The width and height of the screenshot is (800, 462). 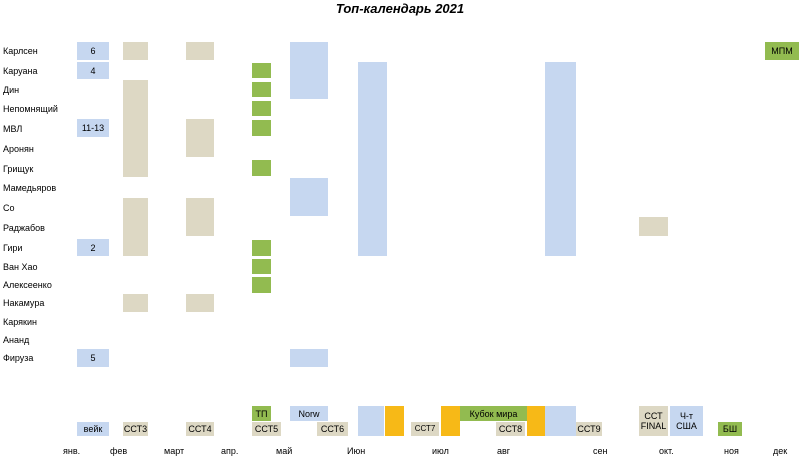 What do you see at coordinates (666, 451) in the screenshot?
I see `month-label: окт.` at bounding box center [666, 451].